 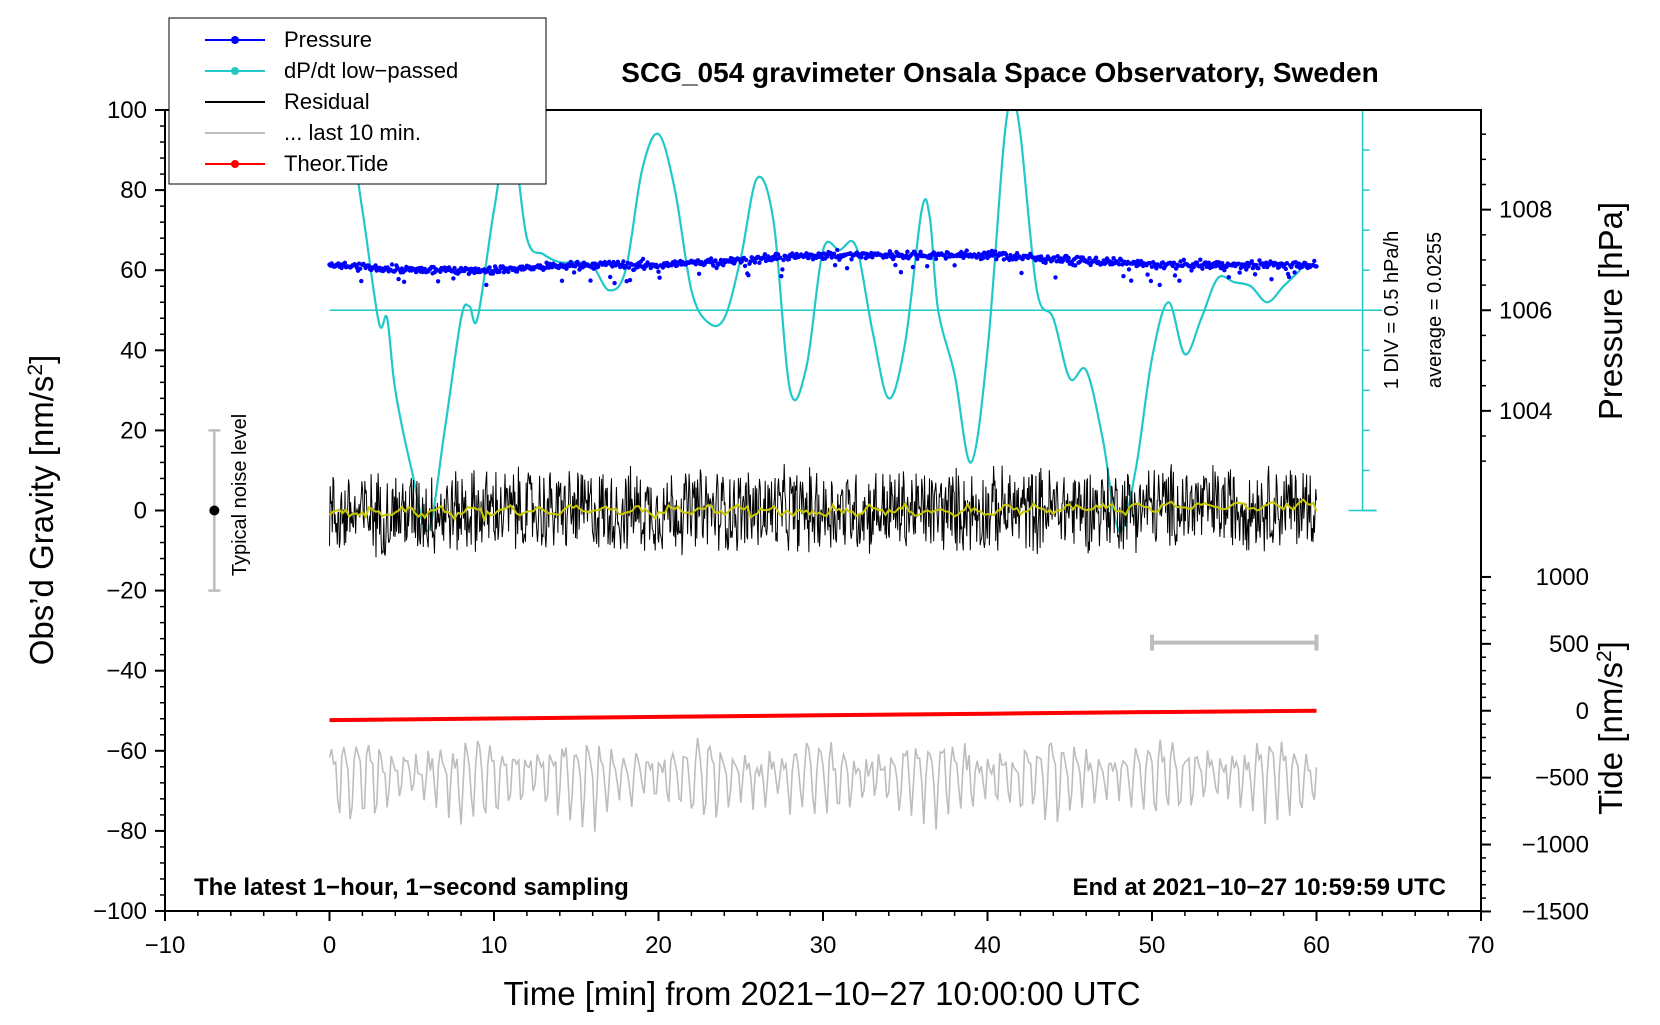 I want to click on y-axis-label-tide: Tide [nm/s2], so click(x=1610, y=728).